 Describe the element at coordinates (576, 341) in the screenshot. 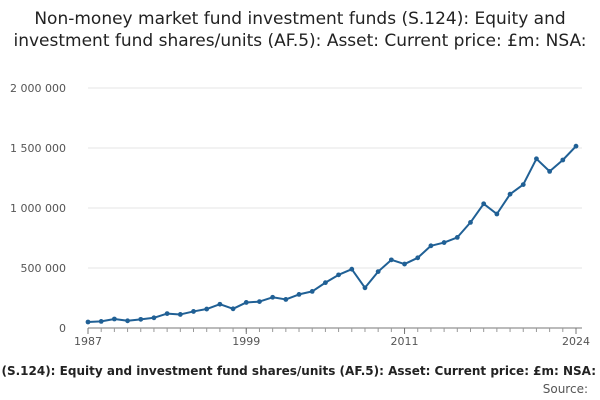

I see `x-tick-label: 2024` at that location.